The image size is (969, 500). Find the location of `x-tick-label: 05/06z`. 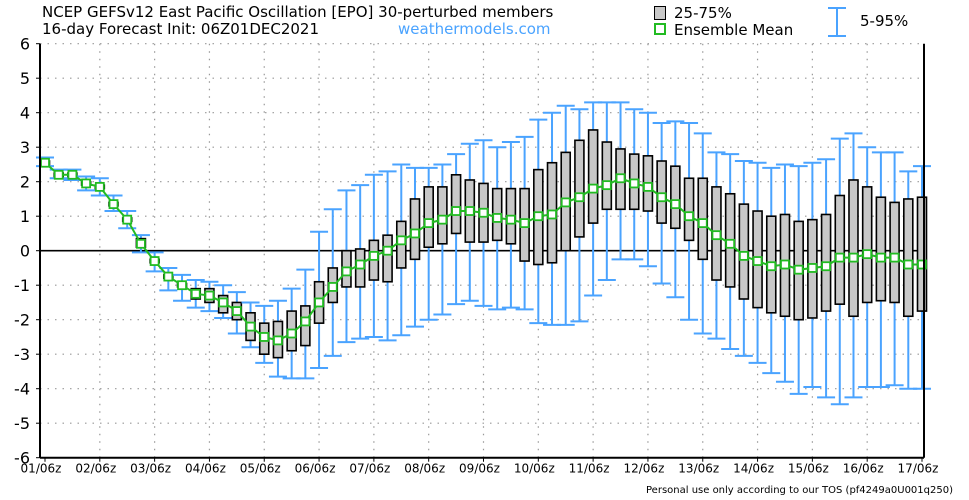

x-tick-label: 05/06z is located at coordinates (260, 469).